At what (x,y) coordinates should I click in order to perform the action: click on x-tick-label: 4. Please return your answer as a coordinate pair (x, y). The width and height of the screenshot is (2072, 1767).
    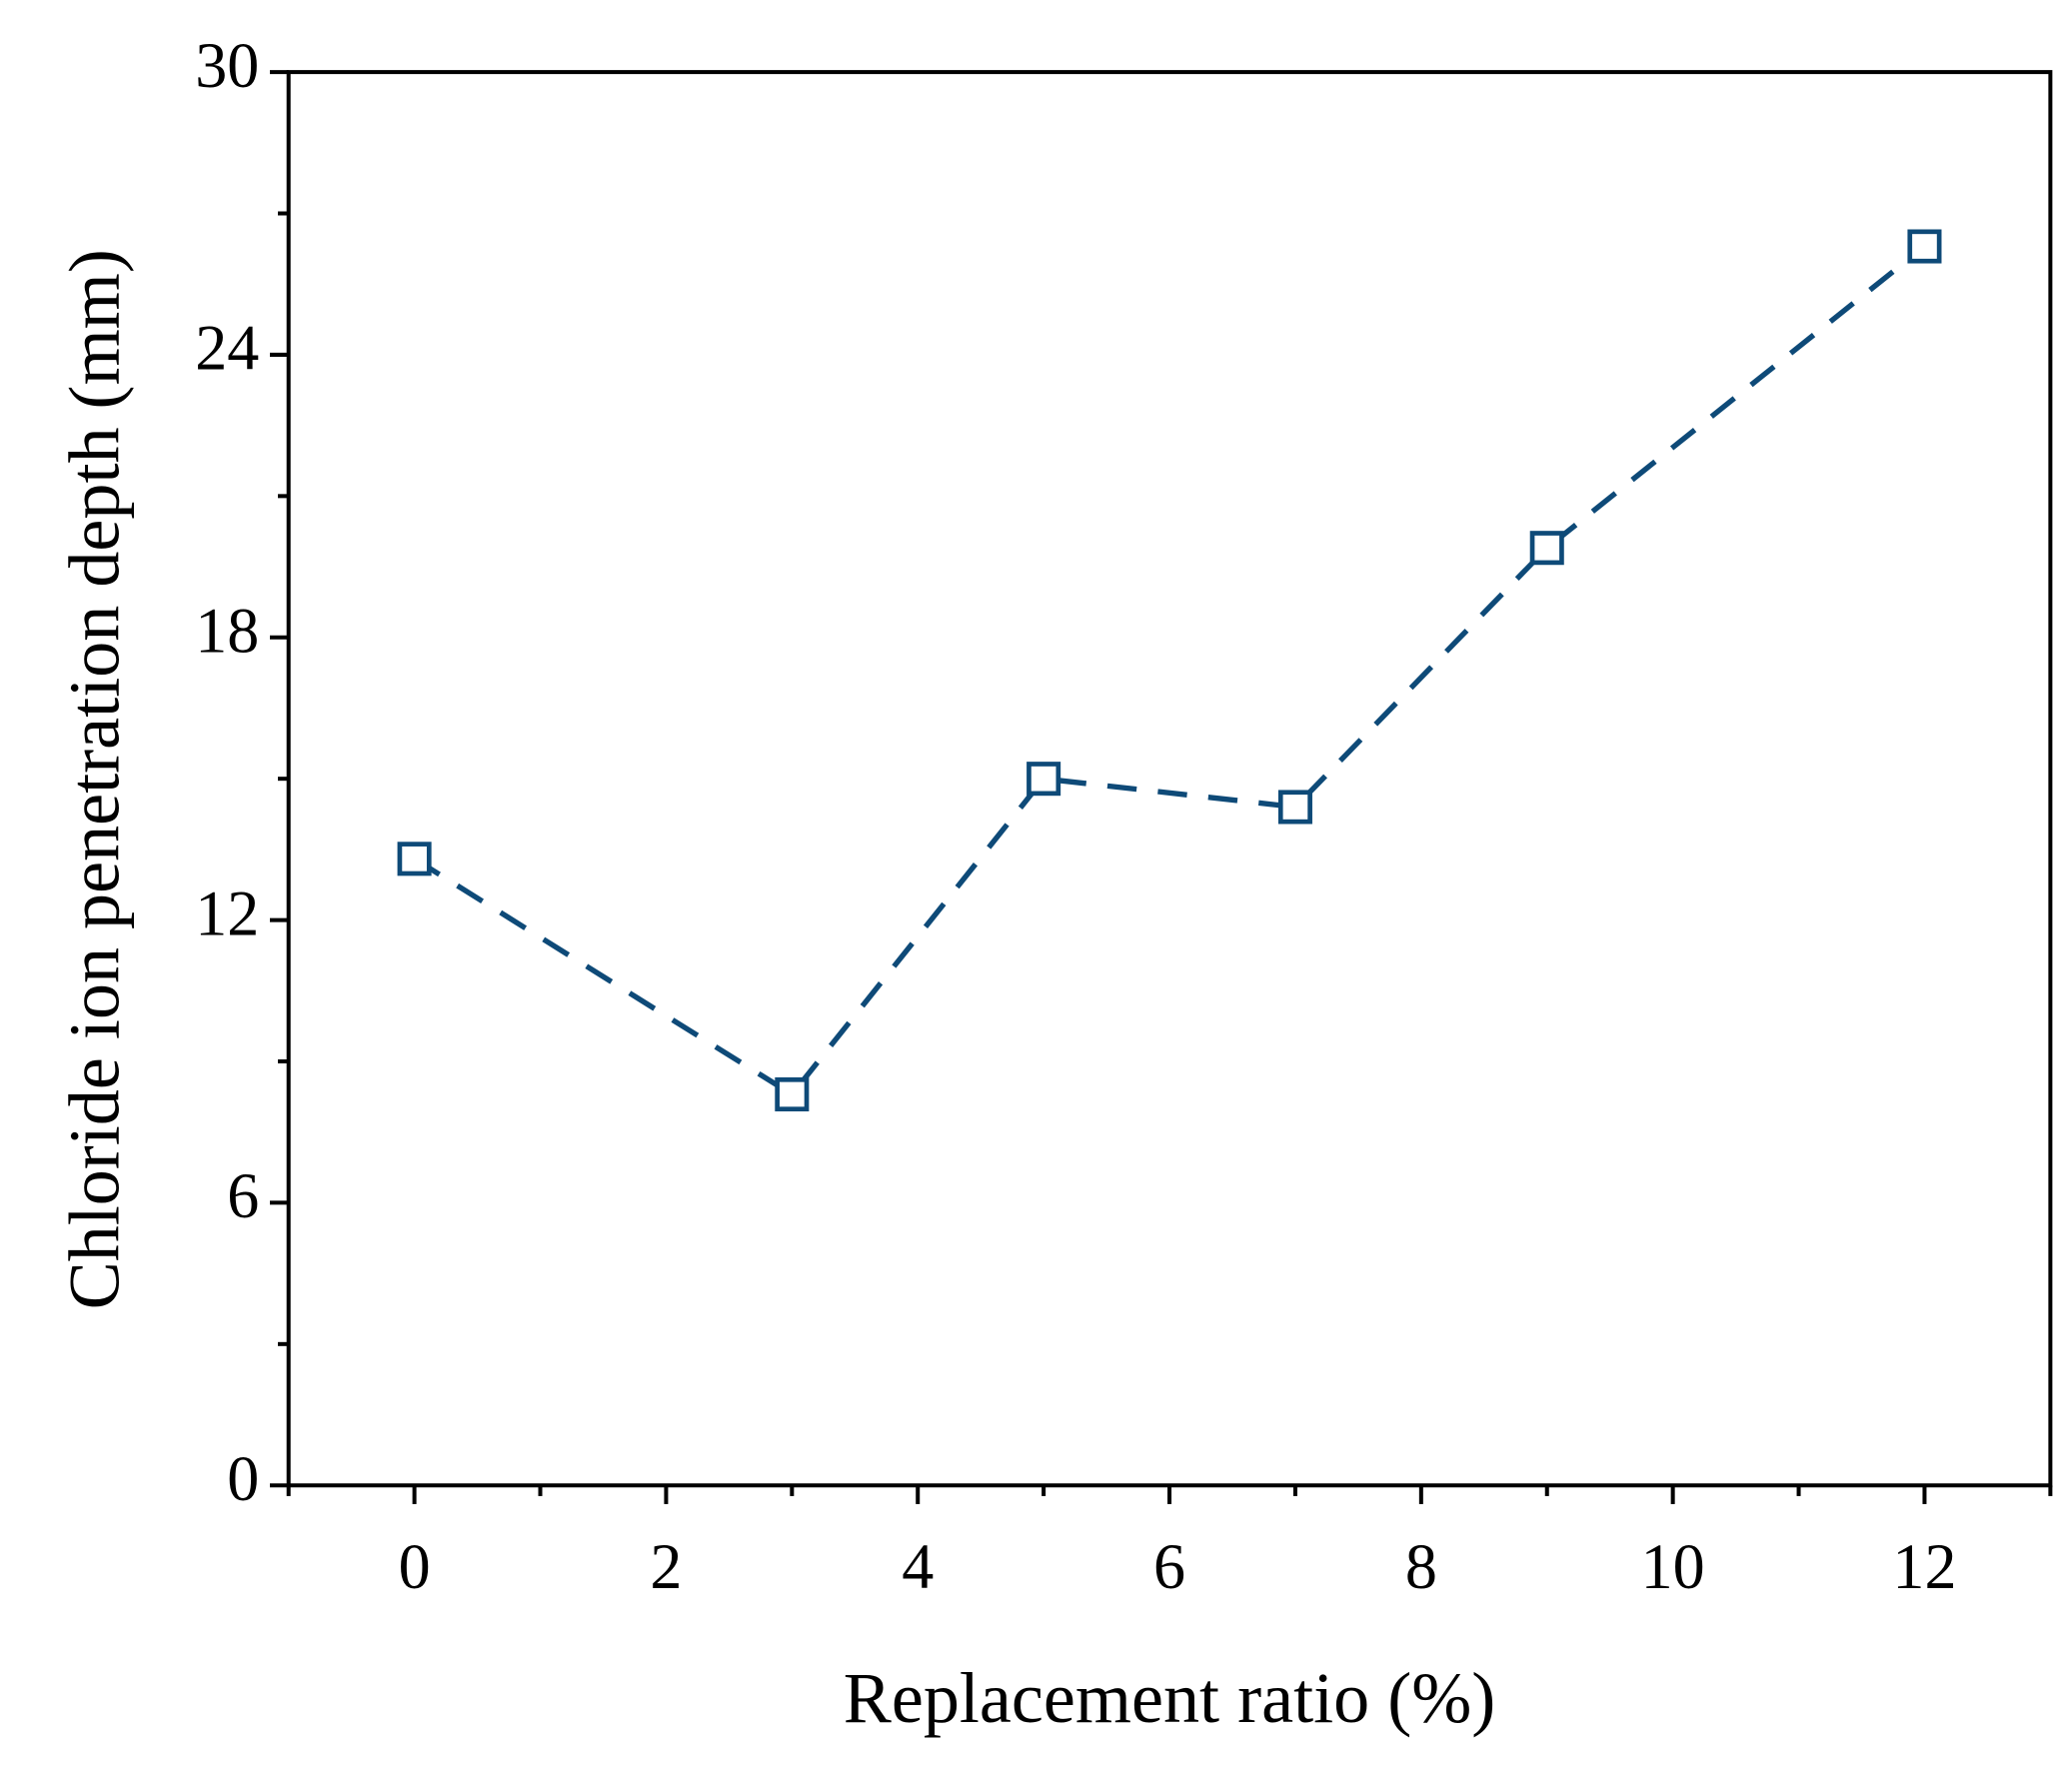
    Looking at the image, I should click on (918, 1566).